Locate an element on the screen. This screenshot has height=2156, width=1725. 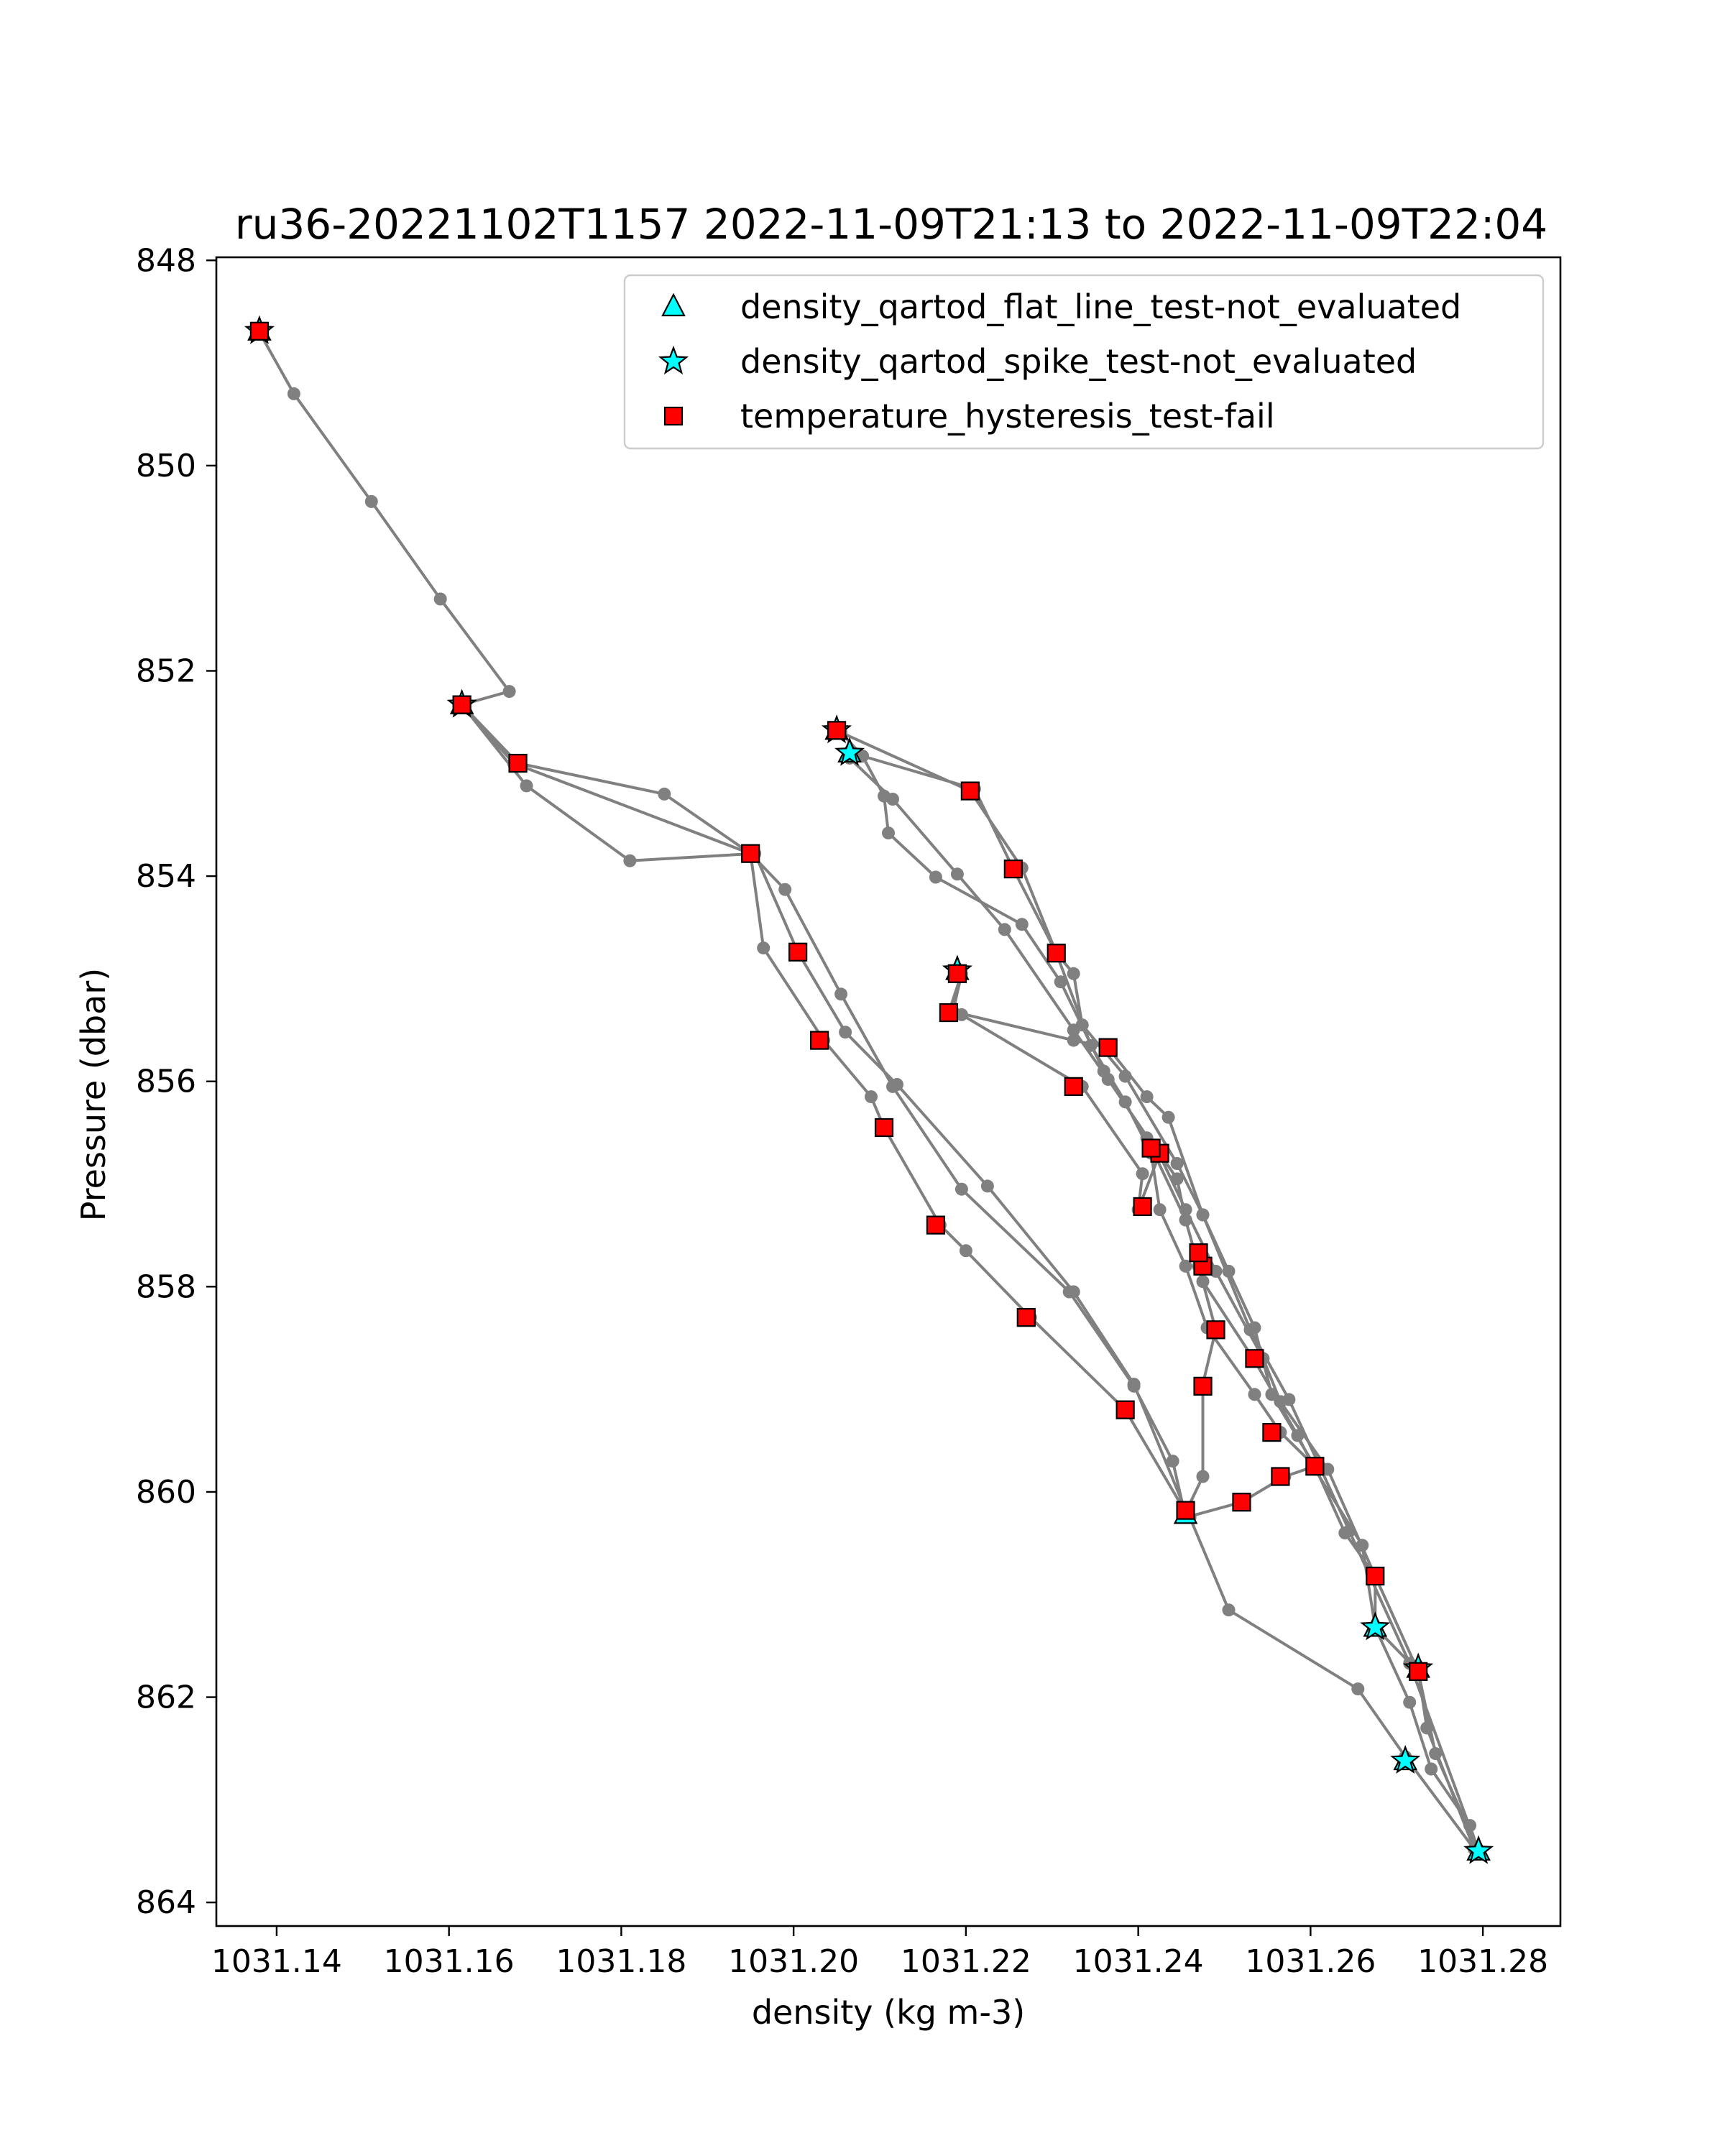
legend-label: density_qartod_spike_test-not_evaluated is located at coordinates (1078, 361).